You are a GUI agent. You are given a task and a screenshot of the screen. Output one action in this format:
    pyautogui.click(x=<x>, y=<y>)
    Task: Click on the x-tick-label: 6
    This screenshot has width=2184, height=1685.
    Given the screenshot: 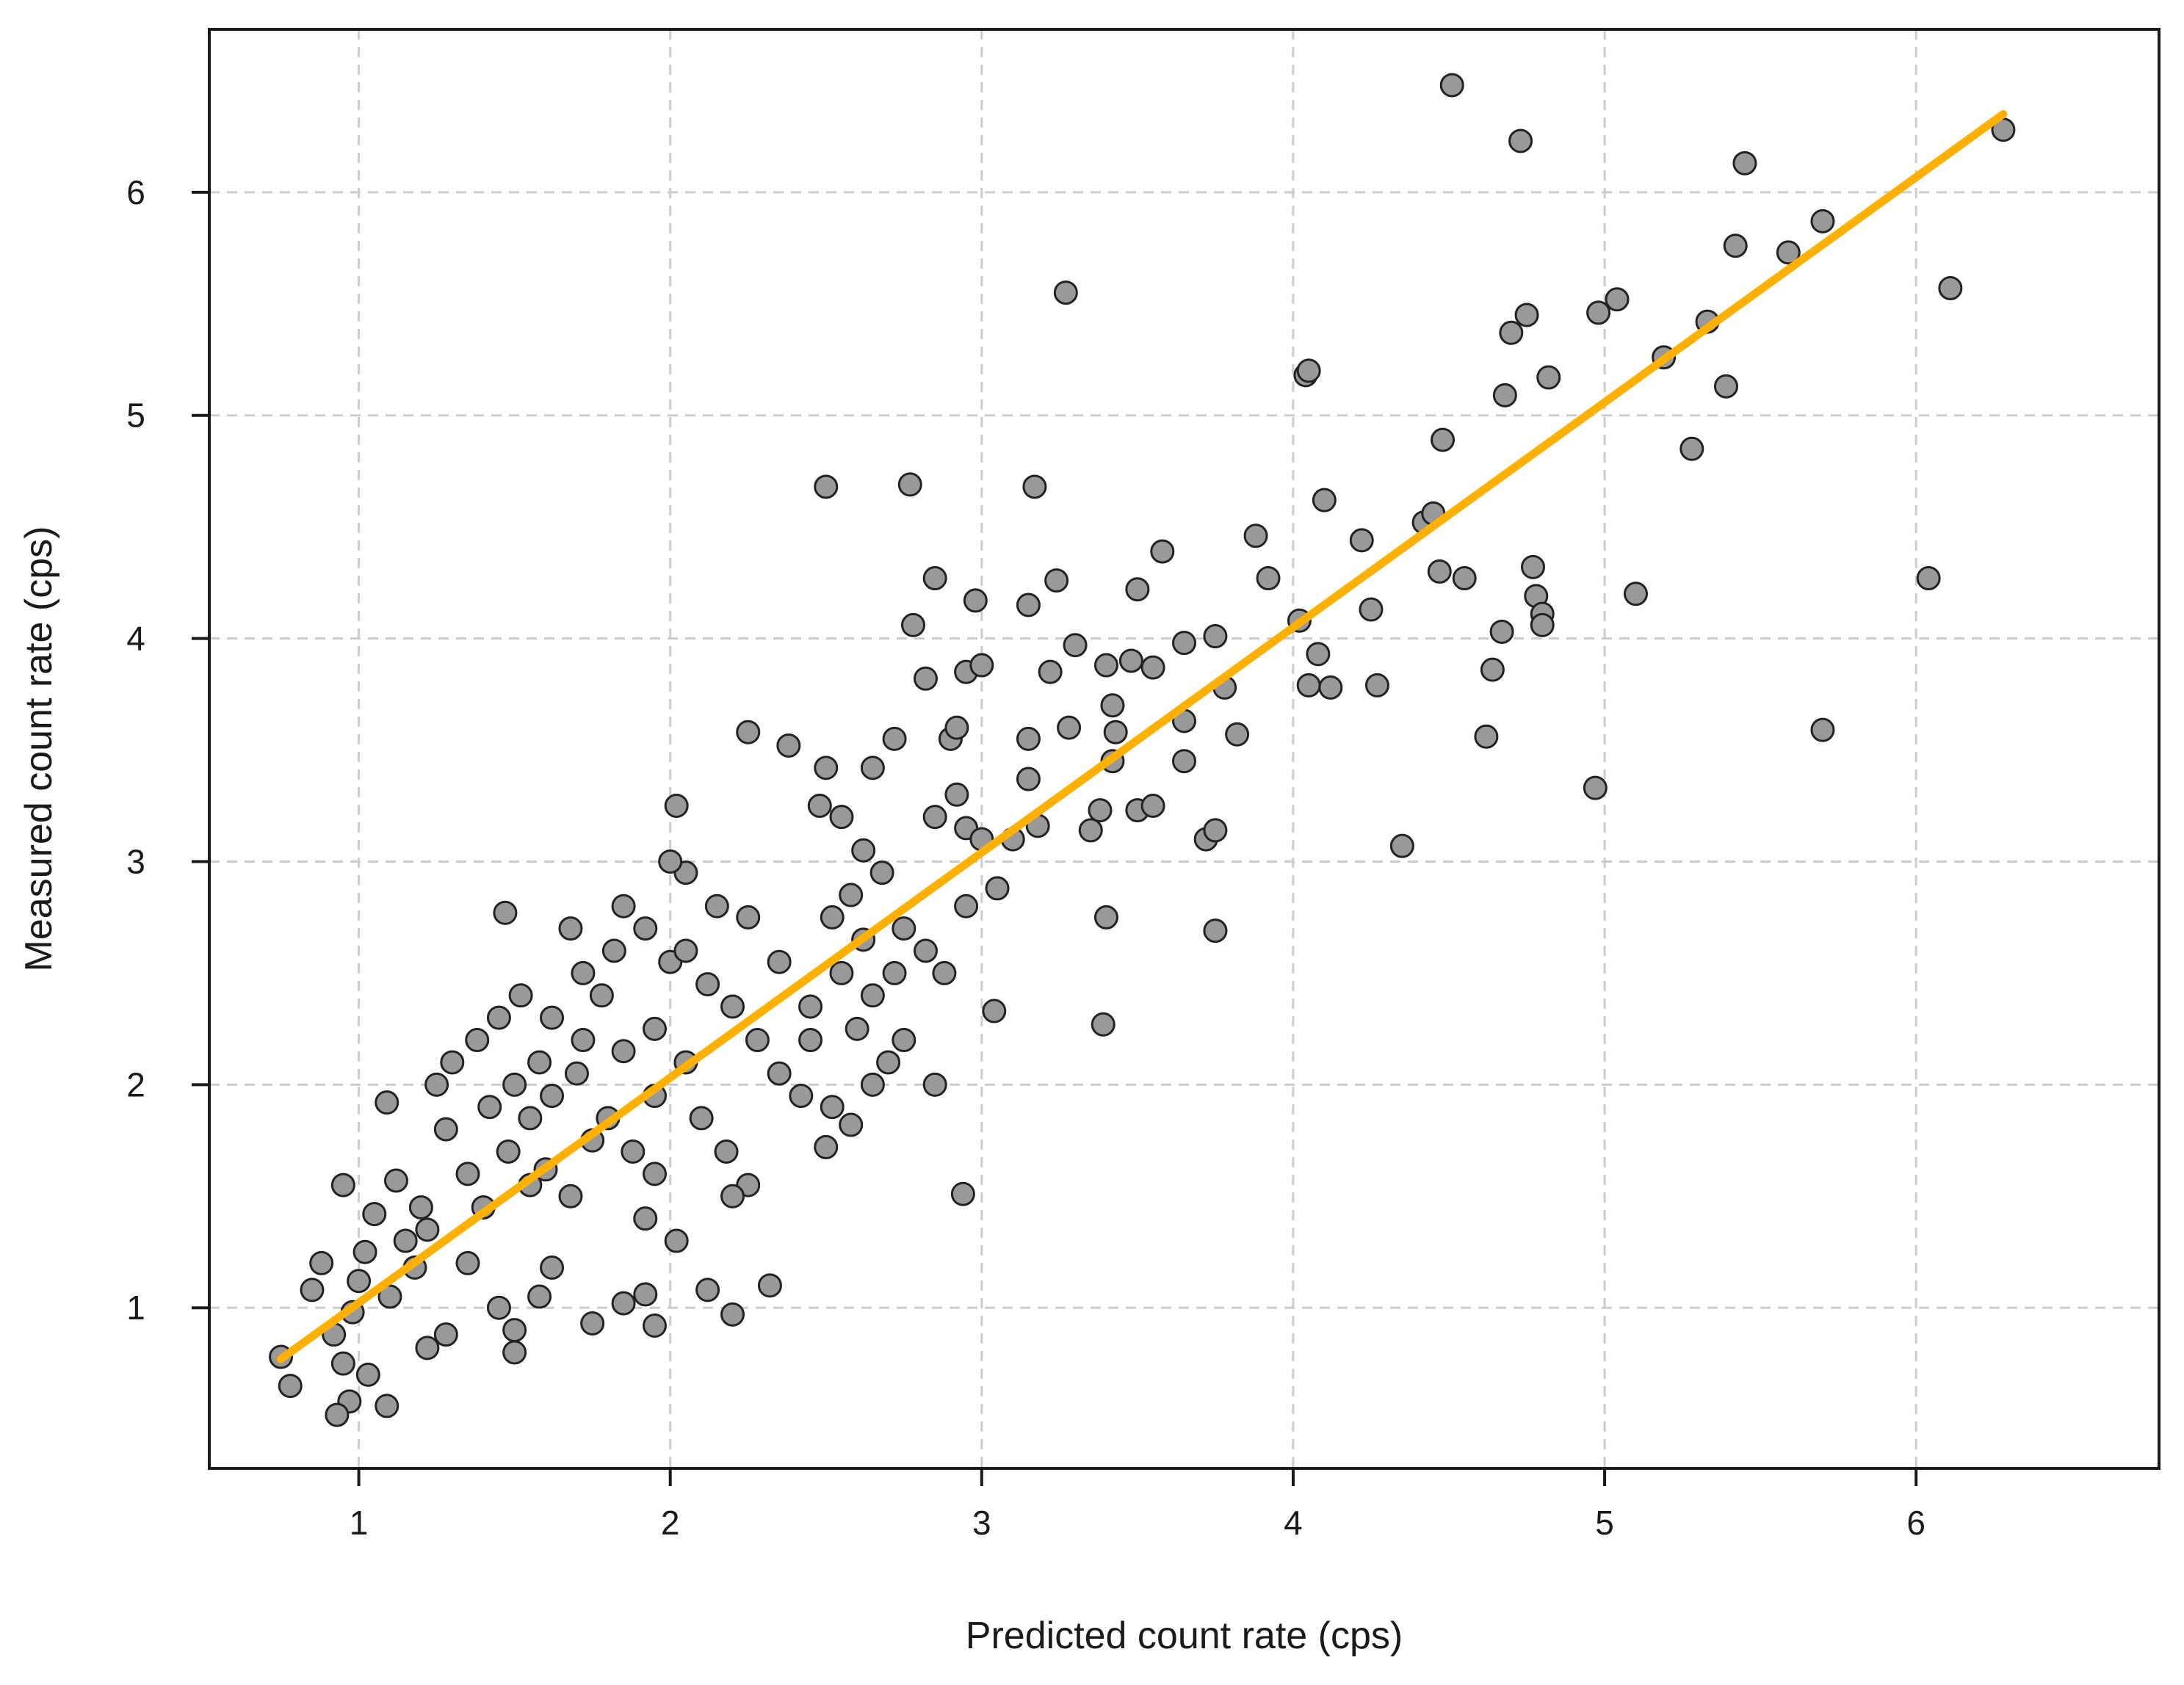 What is the action you would take?
    pyautogui.click(x=1916, y=1523)
    